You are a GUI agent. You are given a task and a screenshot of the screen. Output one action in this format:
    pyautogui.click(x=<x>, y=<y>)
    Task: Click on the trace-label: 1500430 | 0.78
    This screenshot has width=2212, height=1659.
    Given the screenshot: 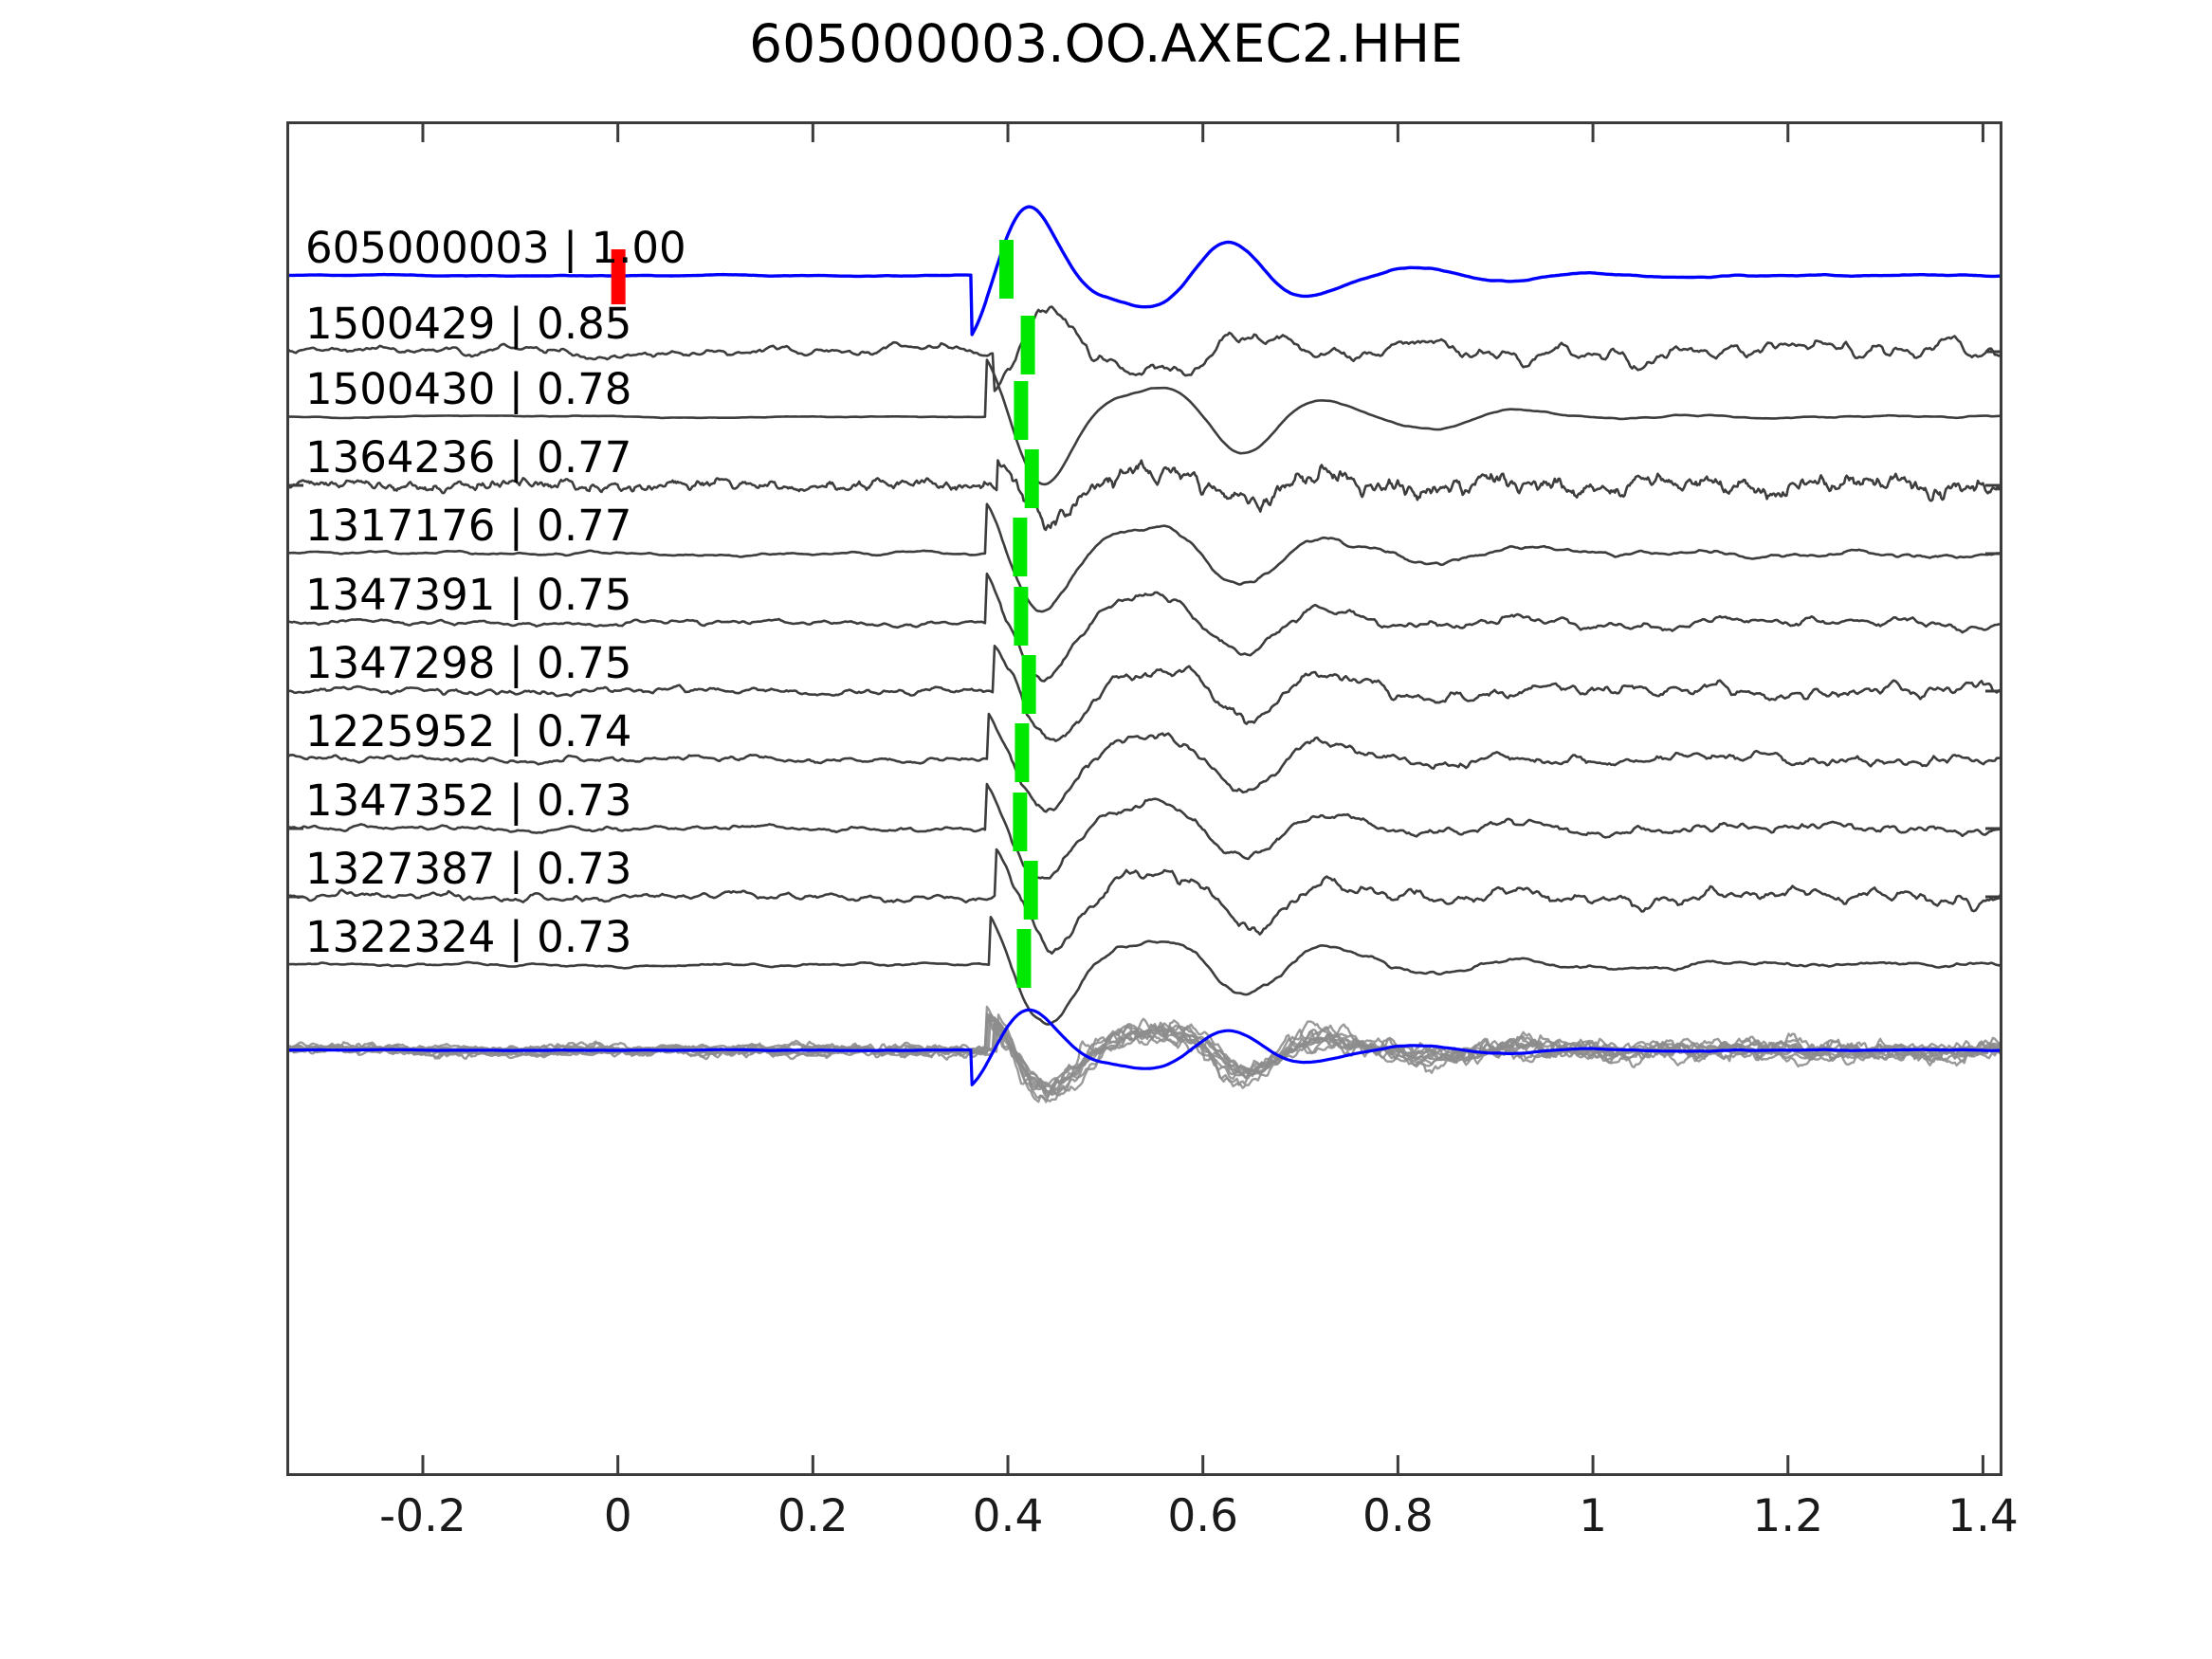 What is the action you would take?
    pyautogui.click(x=468, y=389)
    